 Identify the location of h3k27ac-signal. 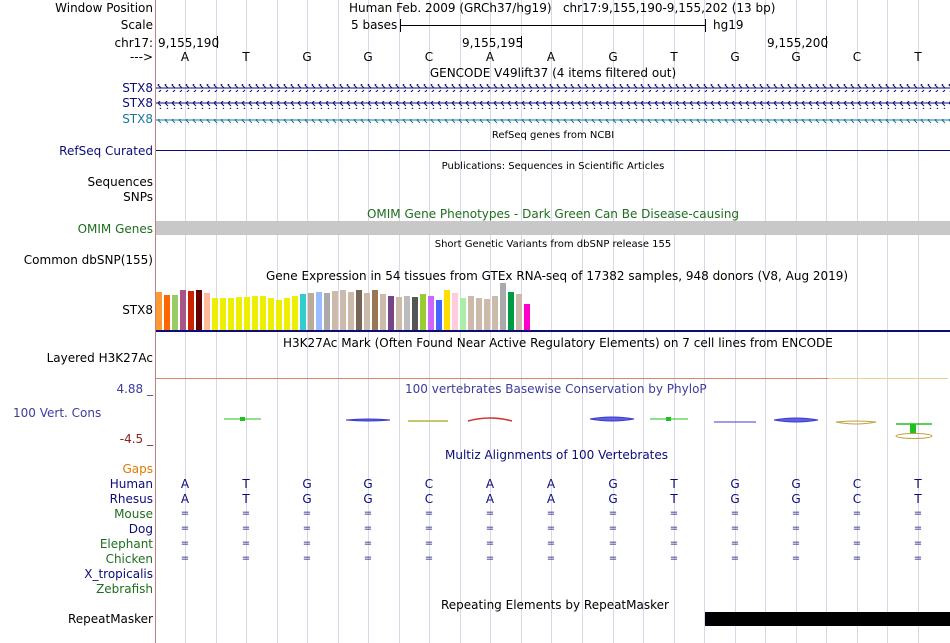
(492, 378).